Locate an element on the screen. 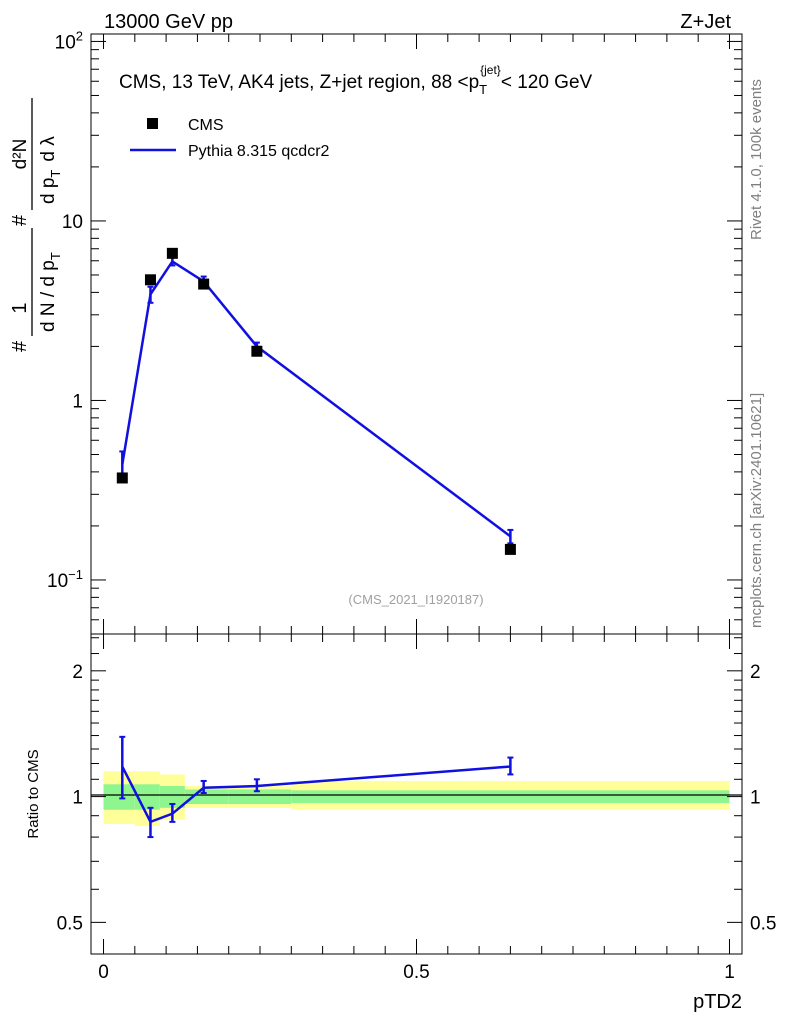 The image size is (786, 1024). legend-cms-marker is located at coordinates (152, 123).